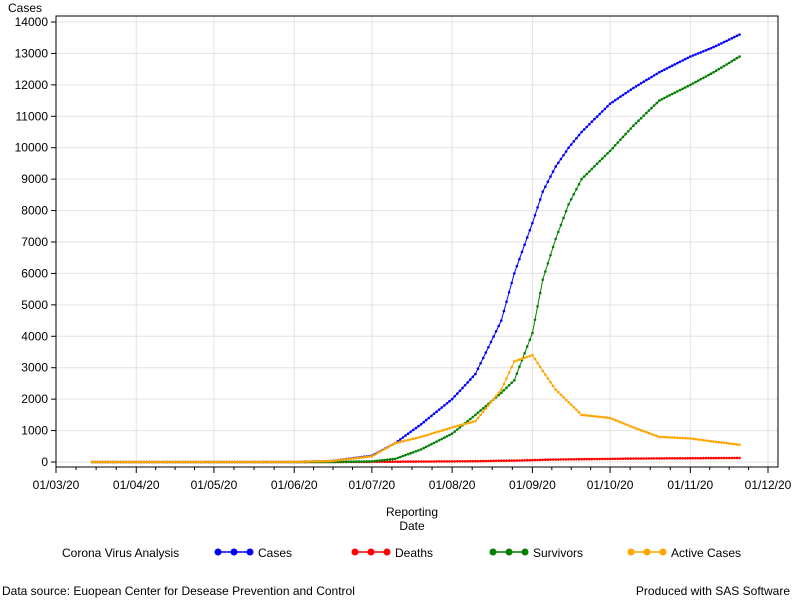 This screenshot has height=600, width=800. I want to click on y-tick-label: 3000, so click(34, 368).